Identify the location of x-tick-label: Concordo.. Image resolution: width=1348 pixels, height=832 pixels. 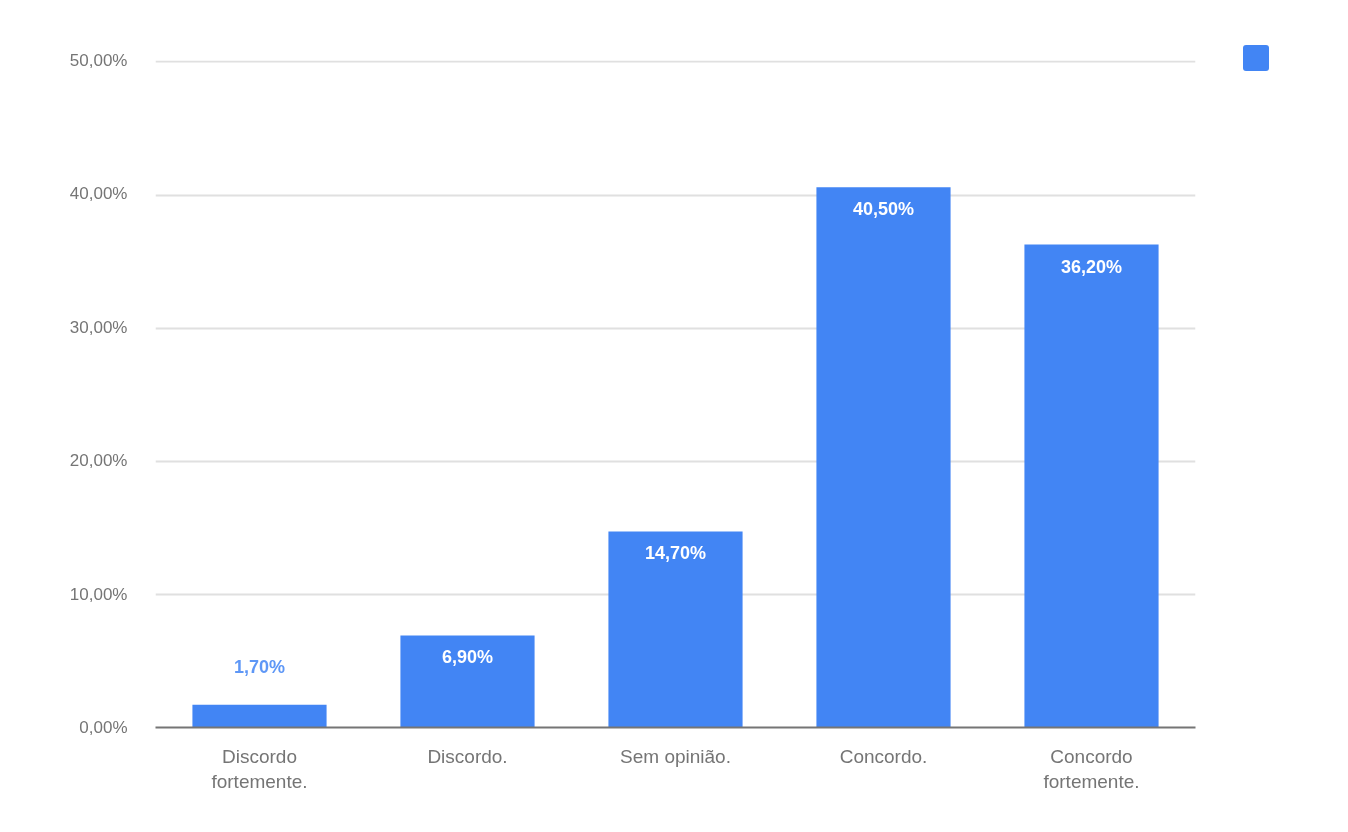
(883, 756).